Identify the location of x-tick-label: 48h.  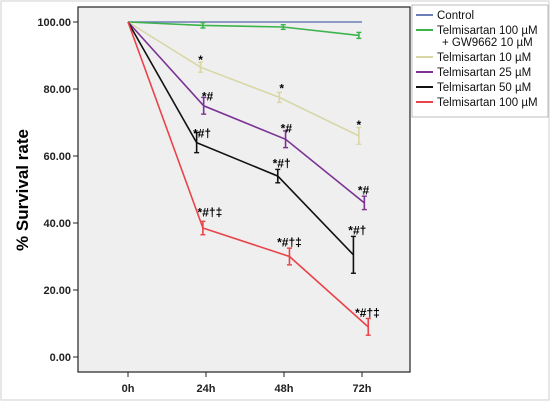
(284, 389).